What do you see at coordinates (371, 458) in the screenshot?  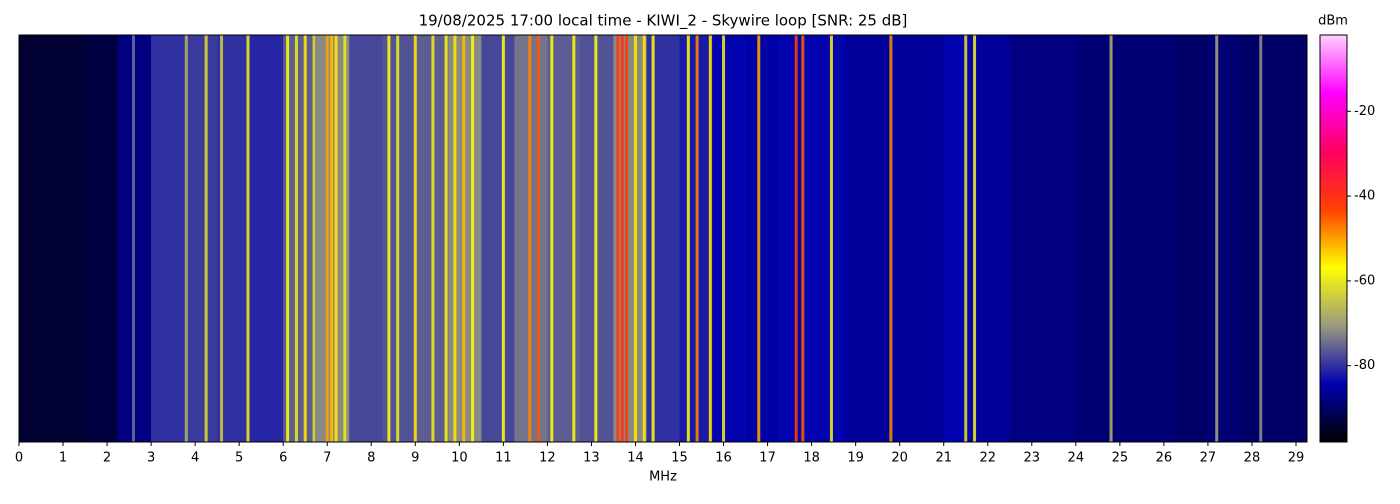 I see `x-tick-label: 8` at bounding box center [371, 458].